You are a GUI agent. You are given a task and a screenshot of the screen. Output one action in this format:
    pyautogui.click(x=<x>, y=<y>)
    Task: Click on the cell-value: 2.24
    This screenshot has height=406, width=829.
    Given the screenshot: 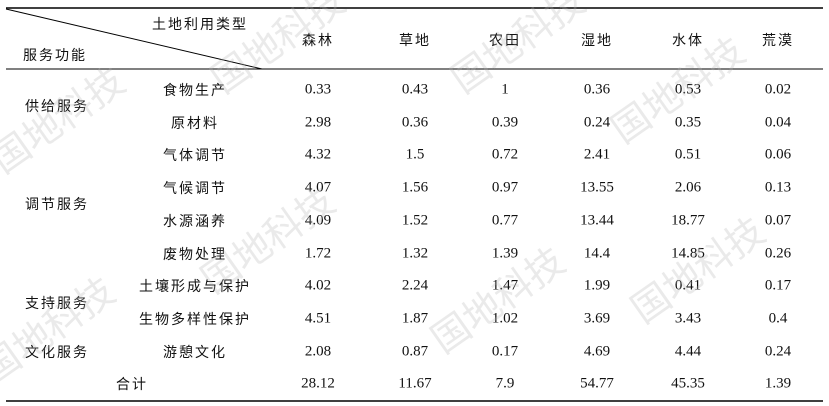 What is the action you would take?
    pyautogui.click(x=415, y=285)
    